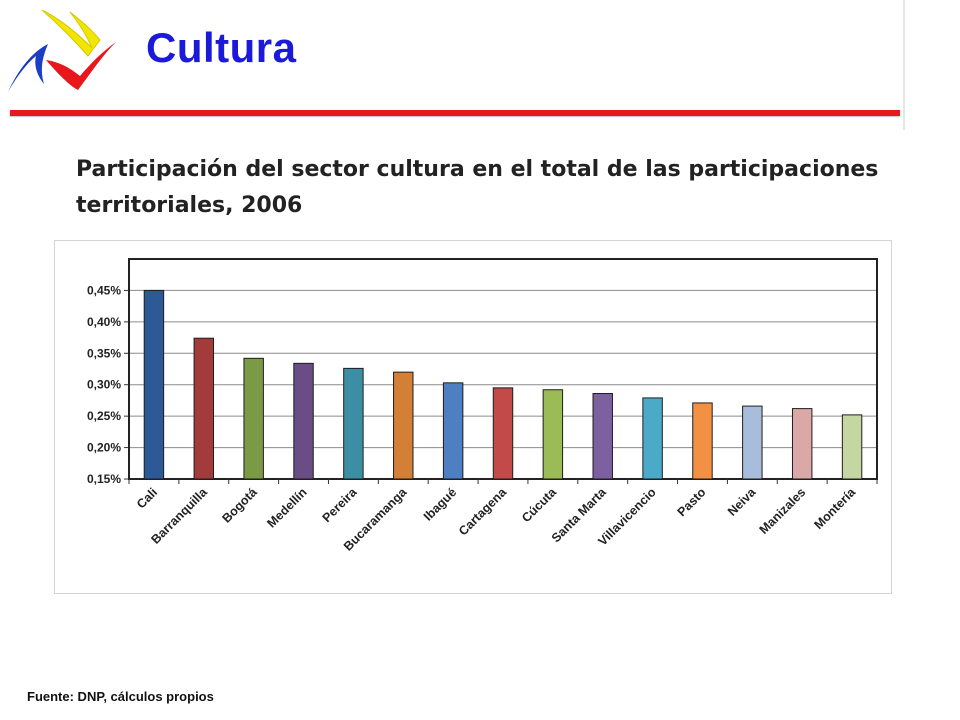 The image size is (960, 720). What do you see at coordinates (353, 423) in the screenshot?
I see `bar-pereira` at bounding box center [353, 423].